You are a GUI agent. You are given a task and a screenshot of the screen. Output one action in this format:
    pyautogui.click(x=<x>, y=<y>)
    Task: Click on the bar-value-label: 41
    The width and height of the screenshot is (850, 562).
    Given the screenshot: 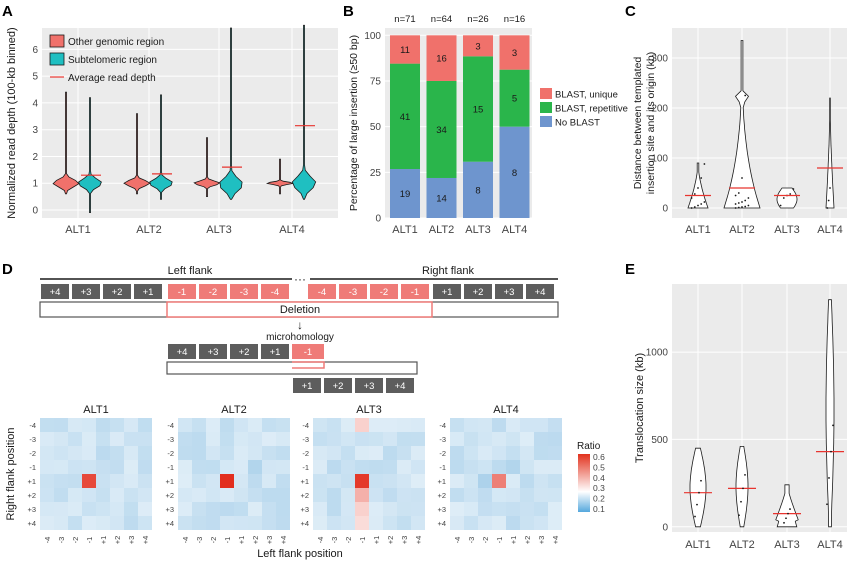 What is the action you would take?
    pyautogui.click(x=405, y=117)
    